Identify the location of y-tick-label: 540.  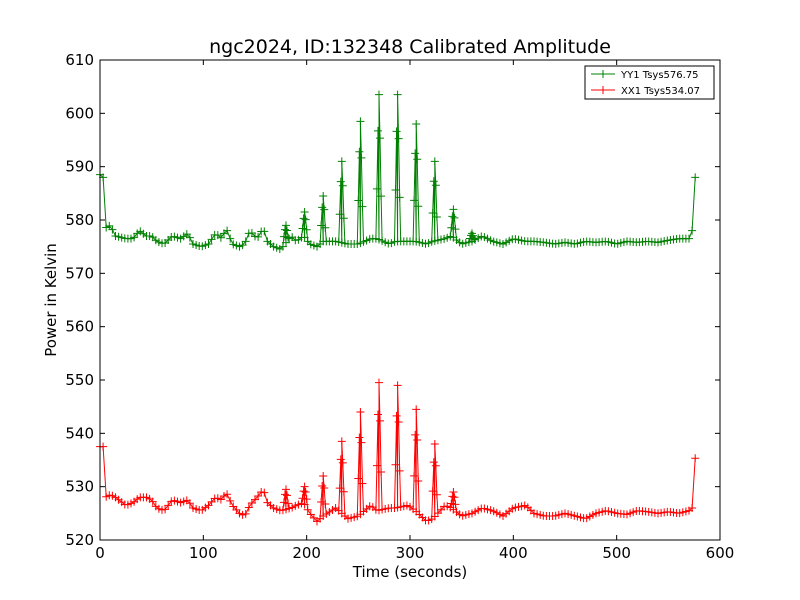
(79, 433).